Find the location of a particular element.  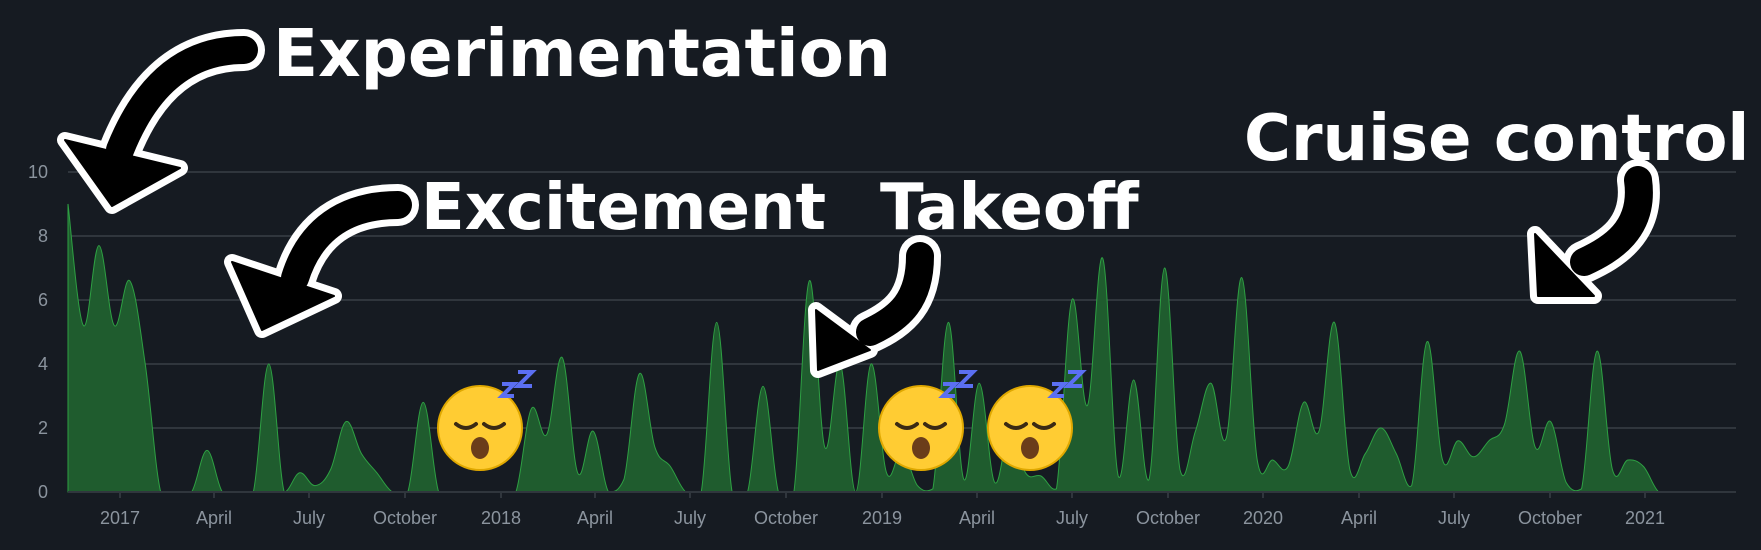

x-tick-label: 2020 is located at coordinates (1263, 518).